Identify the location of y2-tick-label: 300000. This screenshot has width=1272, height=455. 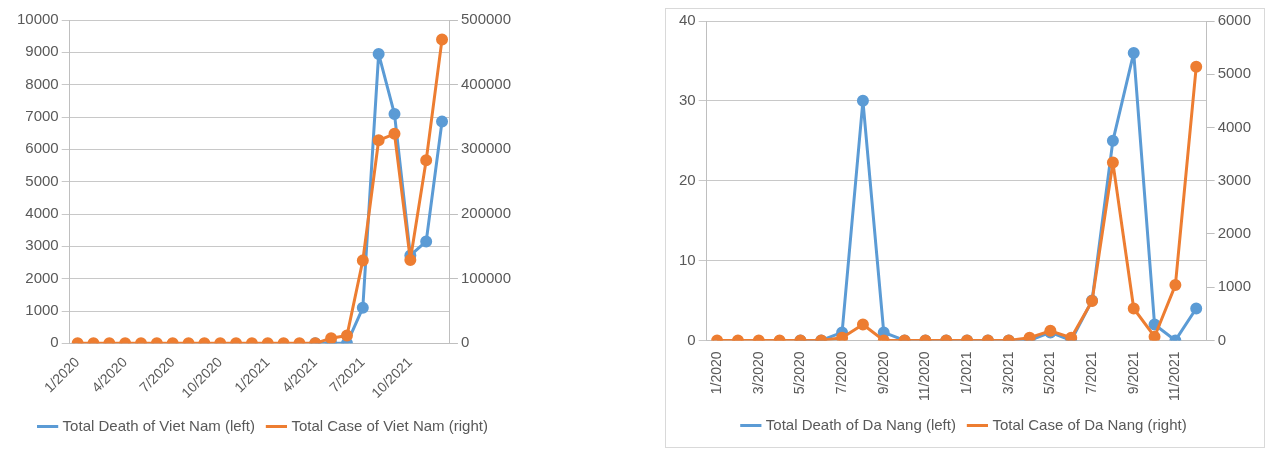
(486, 148).